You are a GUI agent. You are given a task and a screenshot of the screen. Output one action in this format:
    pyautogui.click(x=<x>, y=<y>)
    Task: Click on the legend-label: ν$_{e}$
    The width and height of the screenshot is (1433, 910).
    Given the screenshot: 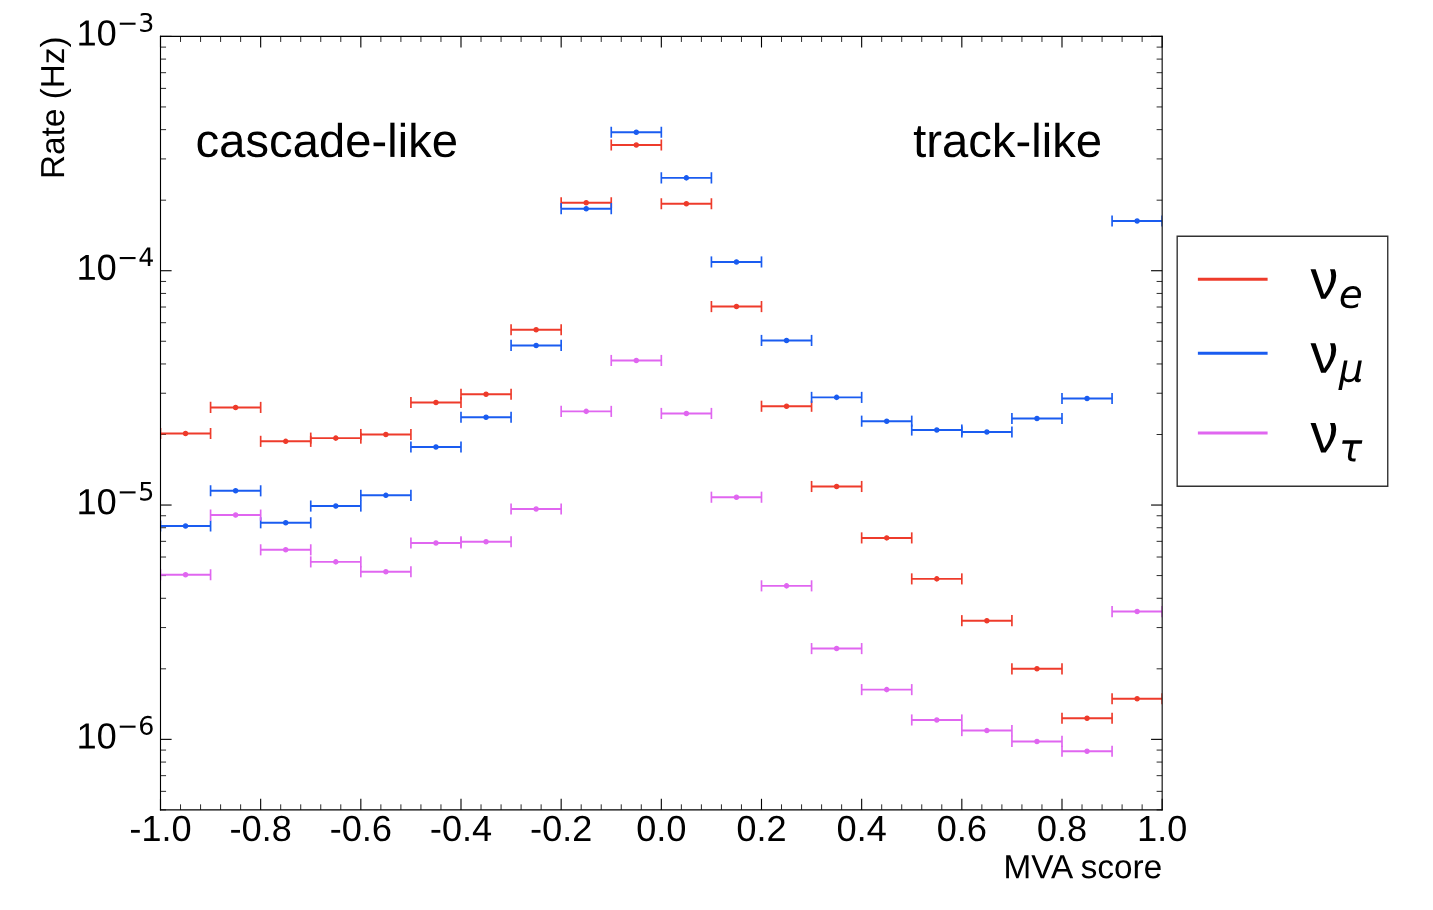 What is the action you would take?
    pyautogui.click(x=1336, y=289)
    